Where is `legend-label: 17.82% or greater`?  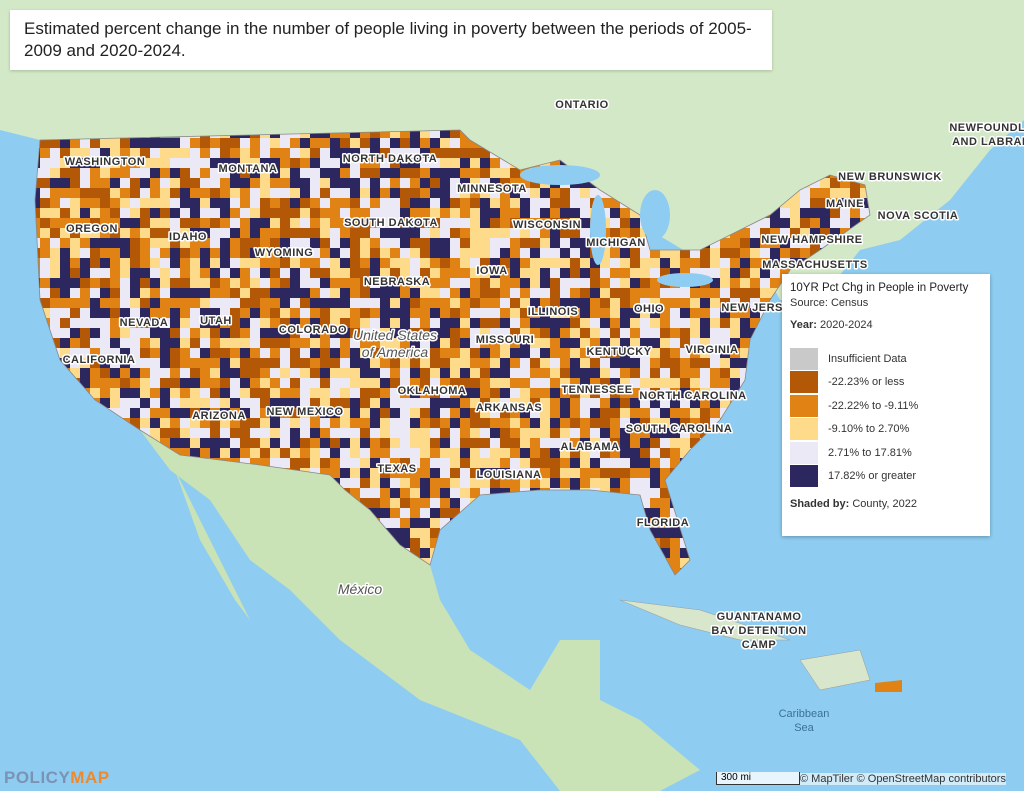
legend-label: 17.82% or greater is located at coordinates (872, 476).